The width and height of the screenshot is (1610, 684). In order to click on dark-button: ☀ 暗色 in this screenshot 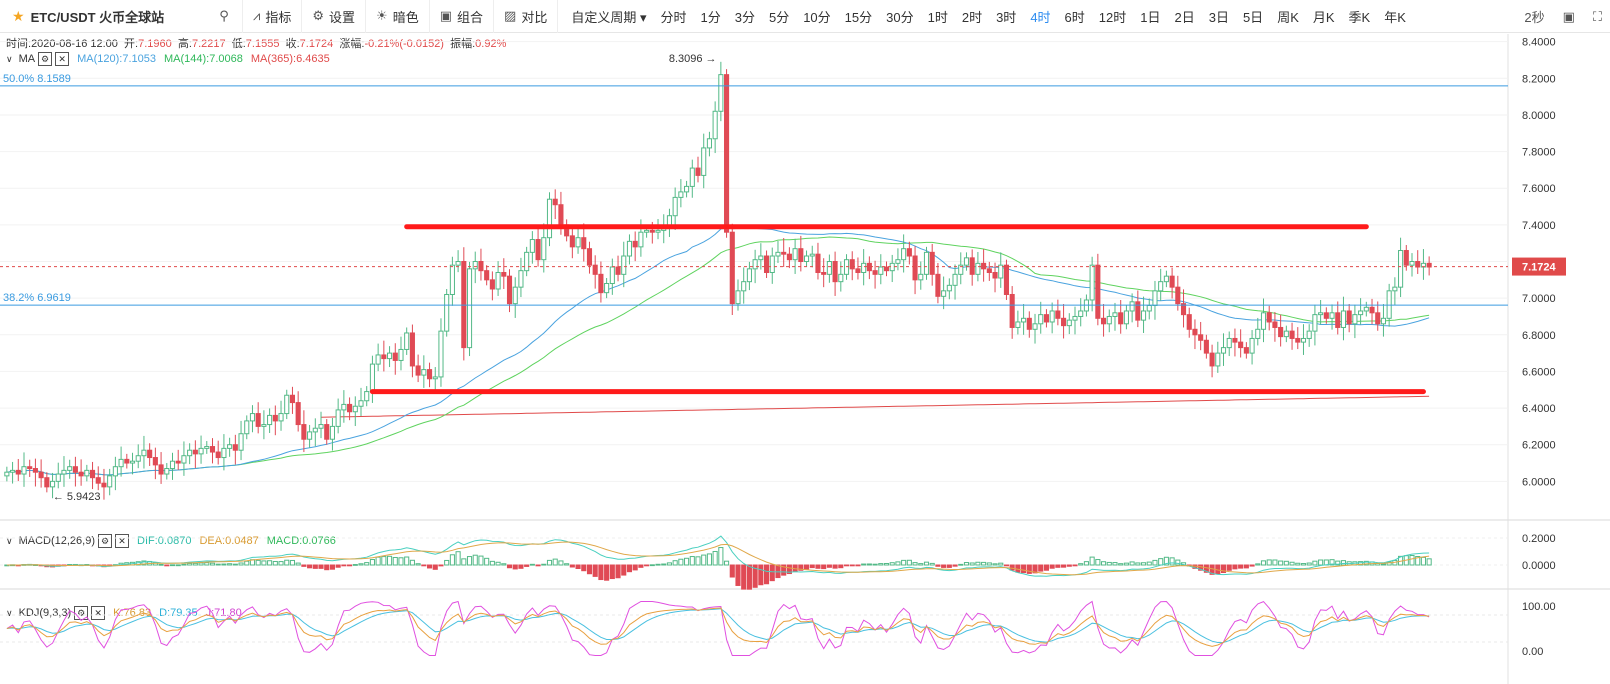, I will do `click(397, 16)`.